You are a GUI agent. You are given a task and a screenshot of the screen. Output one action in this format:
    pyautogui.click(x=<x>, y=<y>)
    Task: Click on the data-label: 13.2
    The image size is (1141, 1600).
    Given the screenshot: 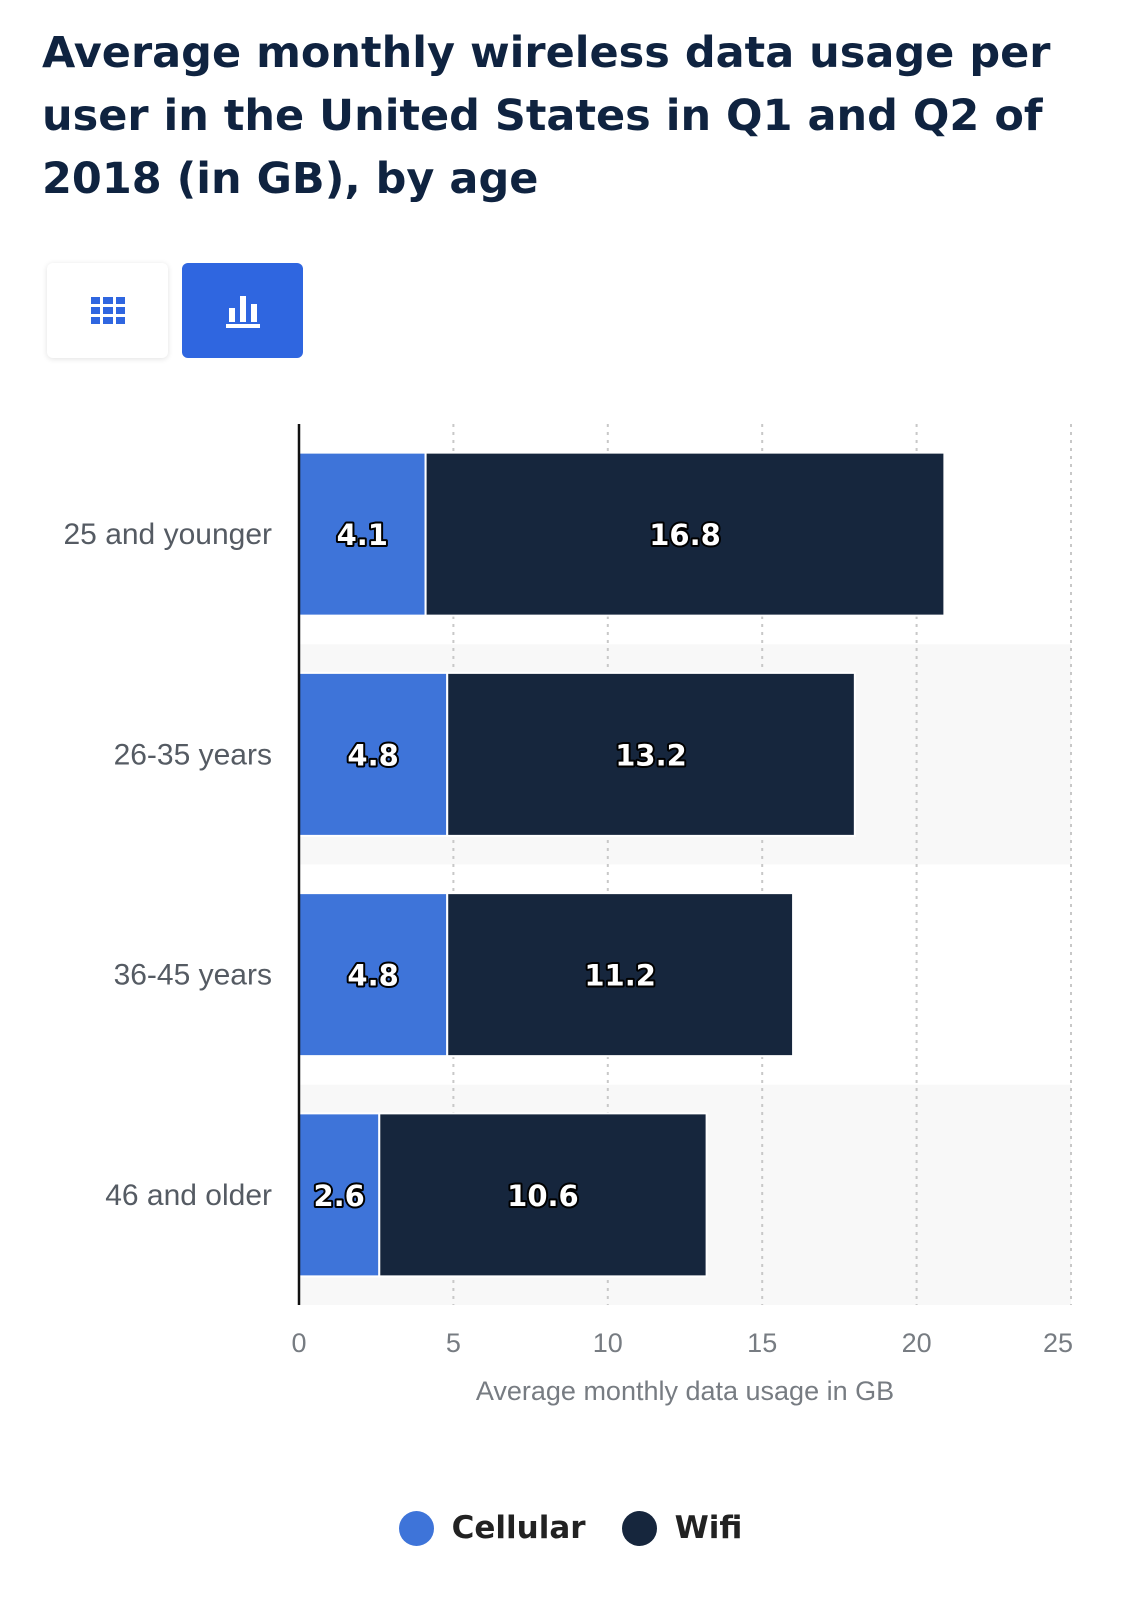 What is the action you would take?
    pyautogui.click(x=651, y=755)
    